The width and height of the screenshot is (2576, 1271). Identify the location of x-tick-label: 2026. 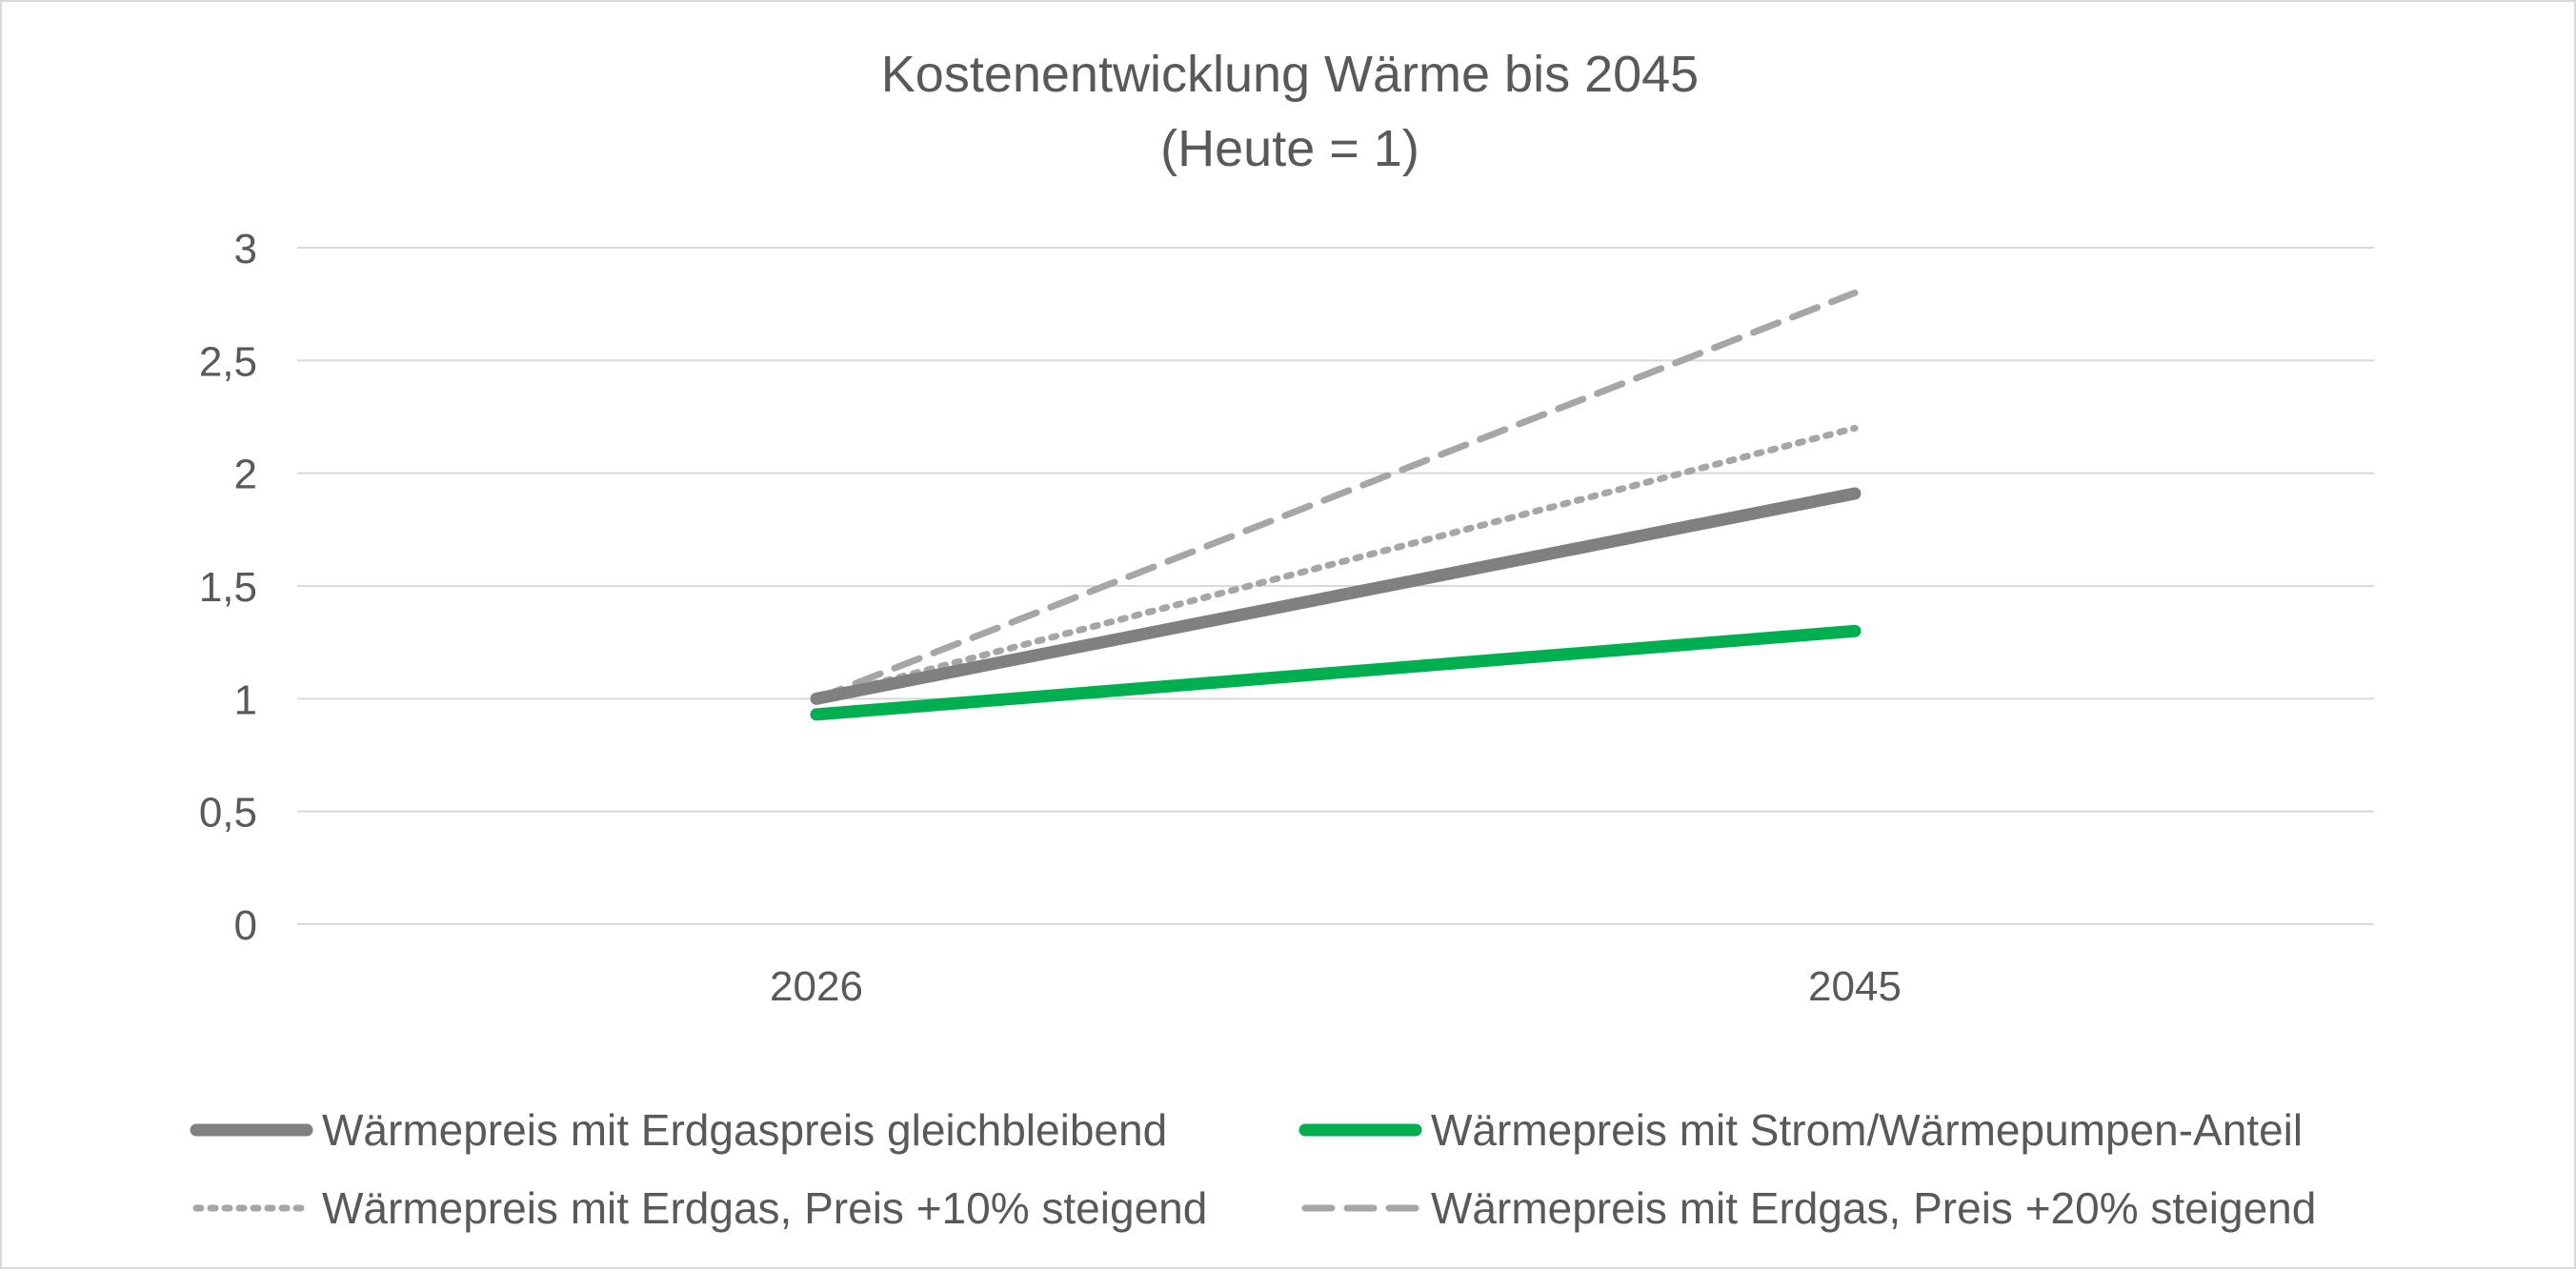
(817, 986).